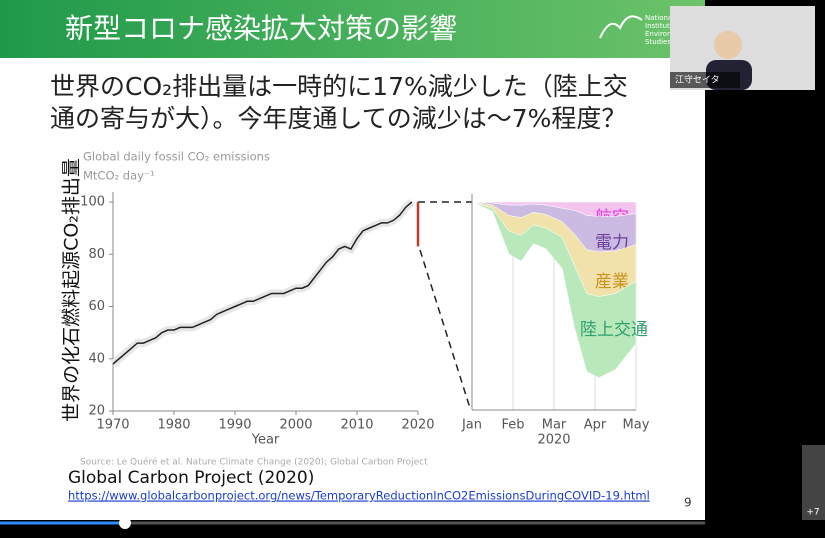 The image size is (825, 538). What do you see at coordinates (119, 176) in the screenshot?
I see `unit: MtCO₂ day⁻¹` at bounding box center [119, 176].